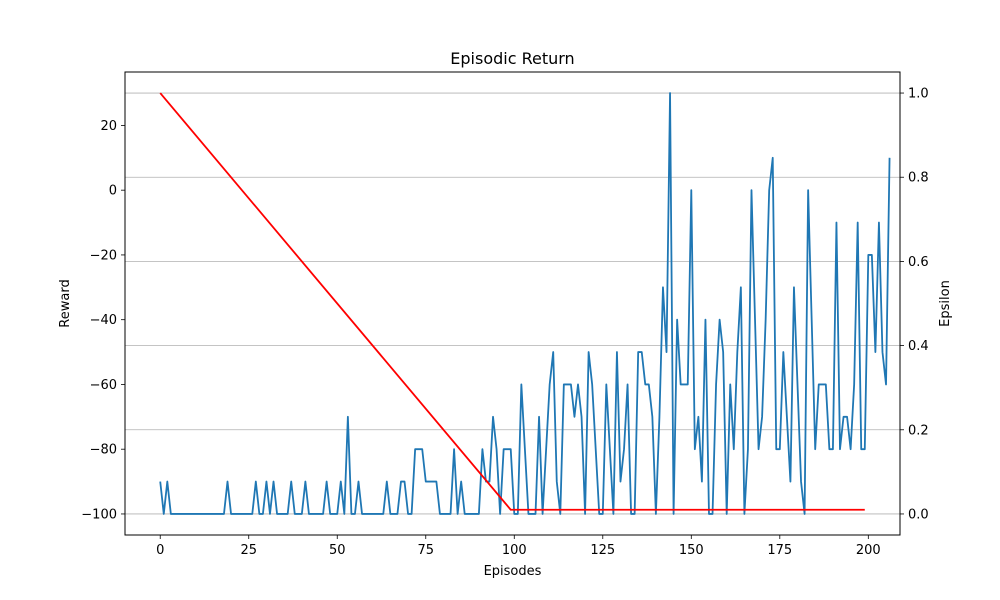 Image resolution: width=1000 pixels, height=600 pixels. What do you see at coordinates (691, 550) in the screenshot?
I see `x-tick-label: 150` at bounding box center [691, 550].